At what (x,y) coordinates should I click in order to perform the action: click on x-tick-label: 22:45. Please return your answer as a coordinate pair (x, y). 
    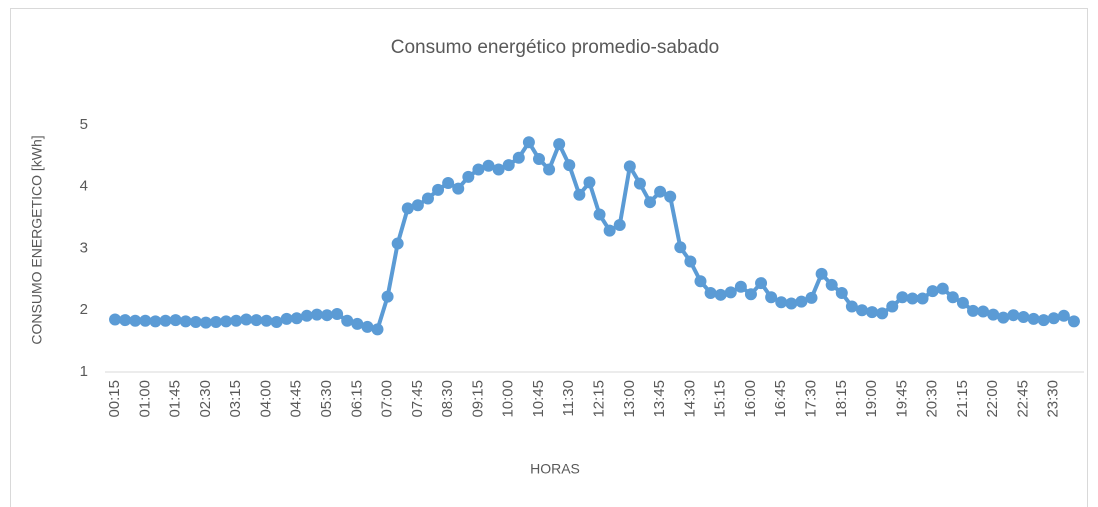
    Looking at the image, I should click on (1022, 399).